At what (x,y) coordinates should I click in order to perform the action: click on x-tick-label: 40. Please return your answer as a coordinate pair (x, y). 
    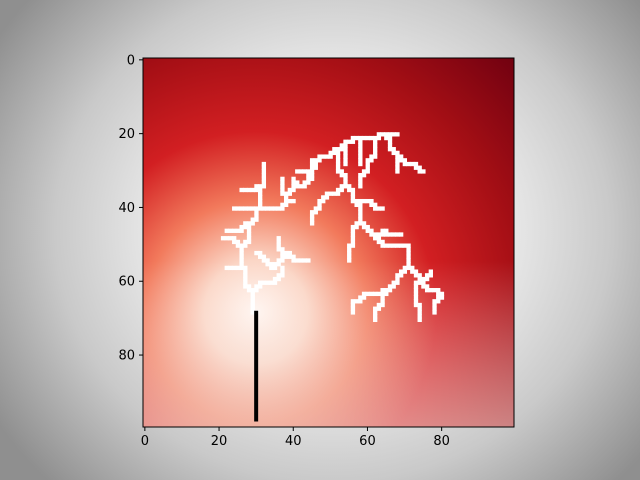
    Looking at the image, I should click on (293, 441).